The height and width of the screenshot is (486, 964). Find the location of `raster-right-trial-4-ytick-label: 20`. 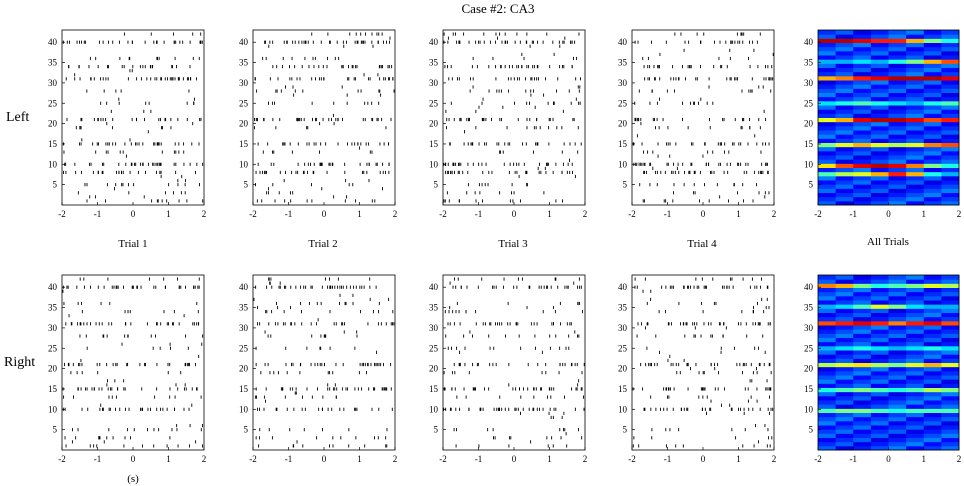

raster-right-trial-4-ytick-label: 20 is located at coordinates (623, 369).